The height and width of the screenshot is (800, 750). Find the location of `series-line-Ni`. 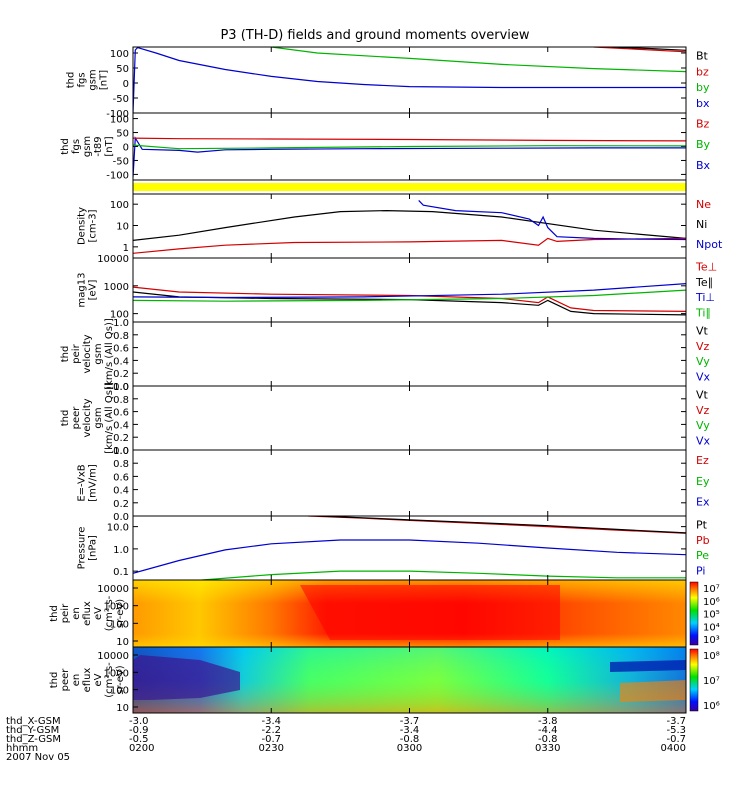

series-line-Ni is located at coordinates (409, 225).